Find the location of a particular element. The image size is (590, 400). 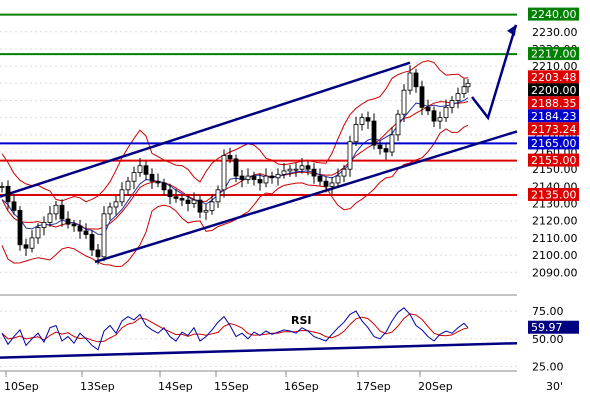

y-tick-label: 2120.00 is located at coordinates (555, 221).